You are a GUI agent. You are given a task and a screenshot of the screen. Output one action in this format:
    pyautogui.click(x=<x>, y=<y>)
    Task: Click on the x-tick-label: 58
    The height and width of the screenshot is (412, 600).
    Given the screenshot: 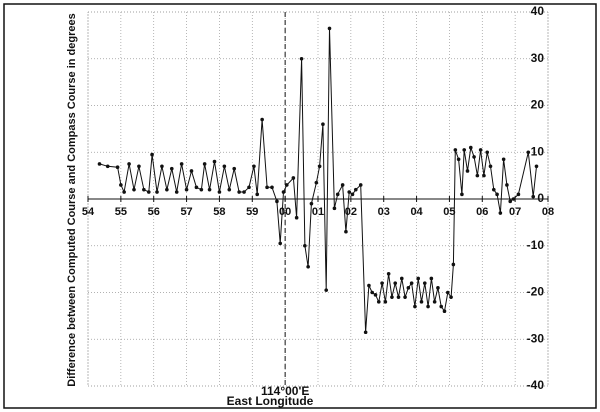 What is the action you would take?
    pyautogui.click(x=219, y=212)
    